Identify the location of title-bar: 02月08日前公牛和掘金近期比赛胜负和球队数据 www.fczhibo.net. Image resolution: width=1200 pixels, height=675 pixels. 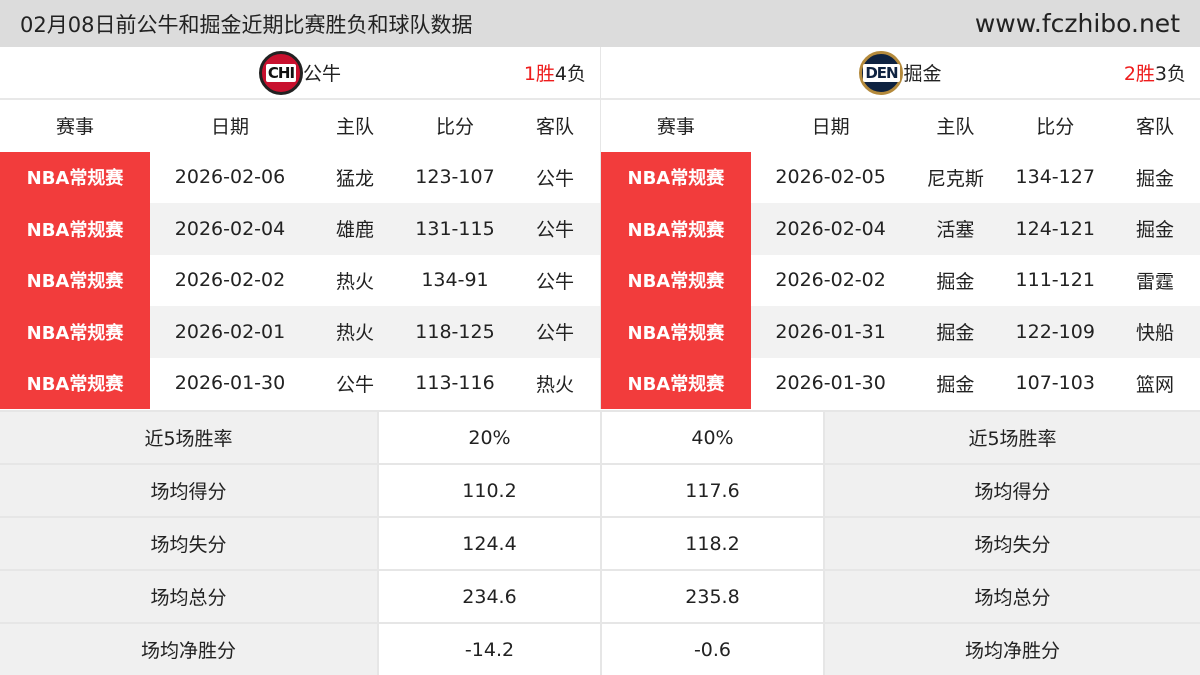
(600, 23).